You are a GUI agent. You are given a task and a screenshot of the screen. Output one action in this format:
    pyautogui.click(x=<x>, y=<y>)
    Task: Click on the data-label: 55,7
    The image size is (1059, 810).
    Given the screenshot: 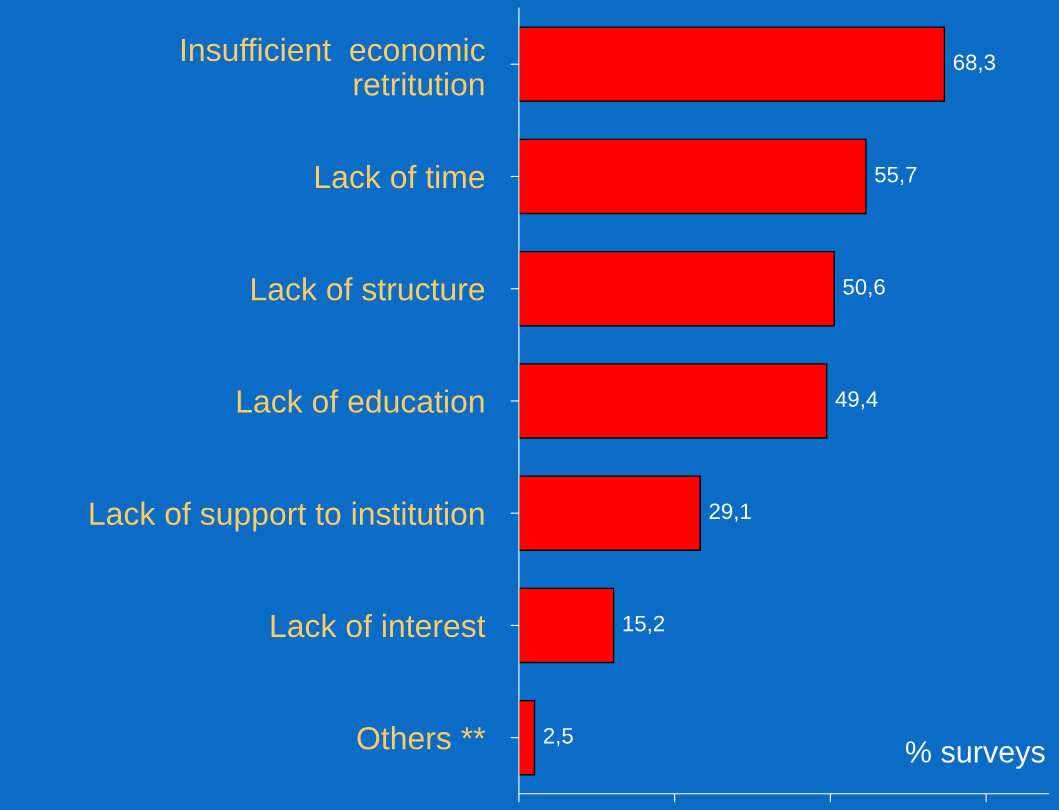 What is the action you would take?
    pyautogui.click(x=896, y=176)
    